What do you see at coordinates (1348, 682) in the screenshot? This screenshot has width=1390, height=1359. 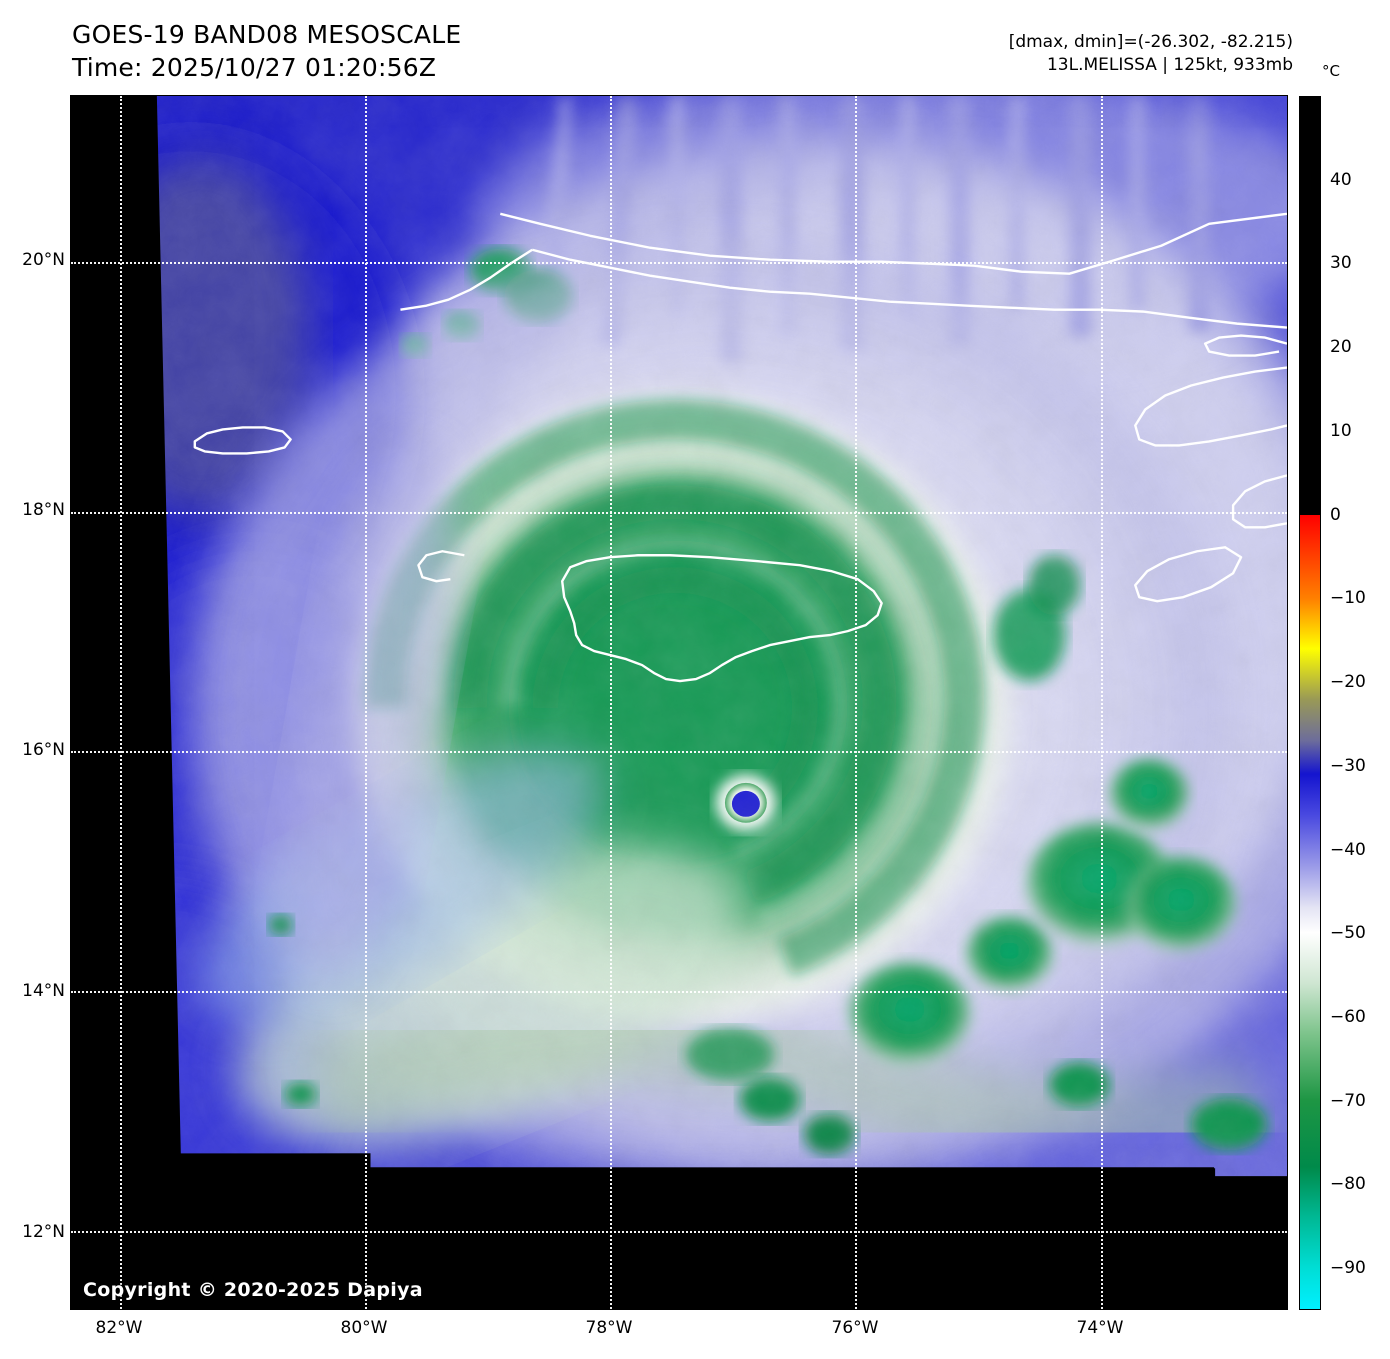 I see `colorbar-tick-label: −20` at bounding box center [1348, 682].